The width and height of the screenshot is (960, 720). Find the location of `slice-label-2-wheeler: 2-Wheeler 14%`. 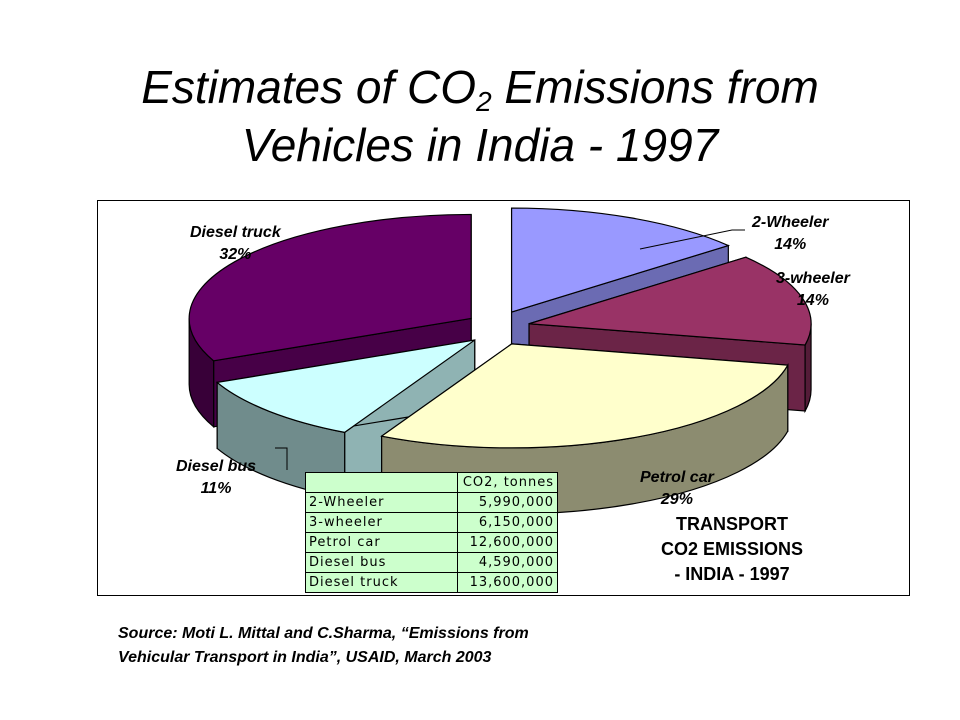

slice-label-2-wheeler: 2-Wheeler 14% is located at coordinates (790, 234).